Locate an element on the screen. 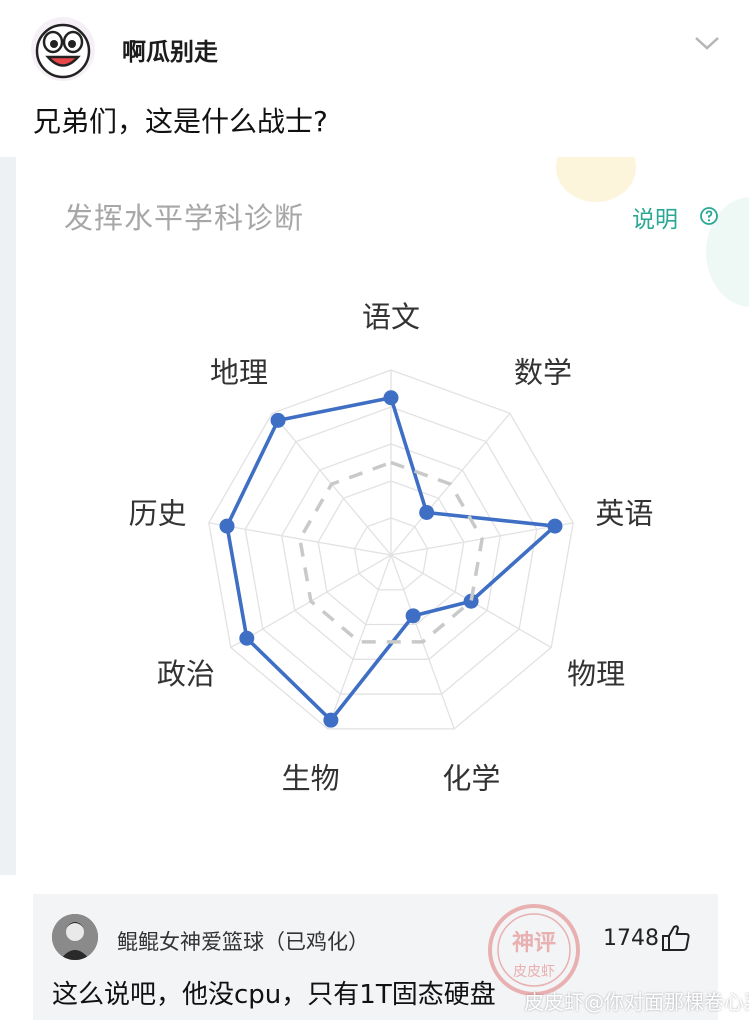 Image resolution: width=749 pixels, height=1020 pixels. comment-username: 鲲鲲女神爱篮球（已鸡化） is located at coordinates (243, 942).